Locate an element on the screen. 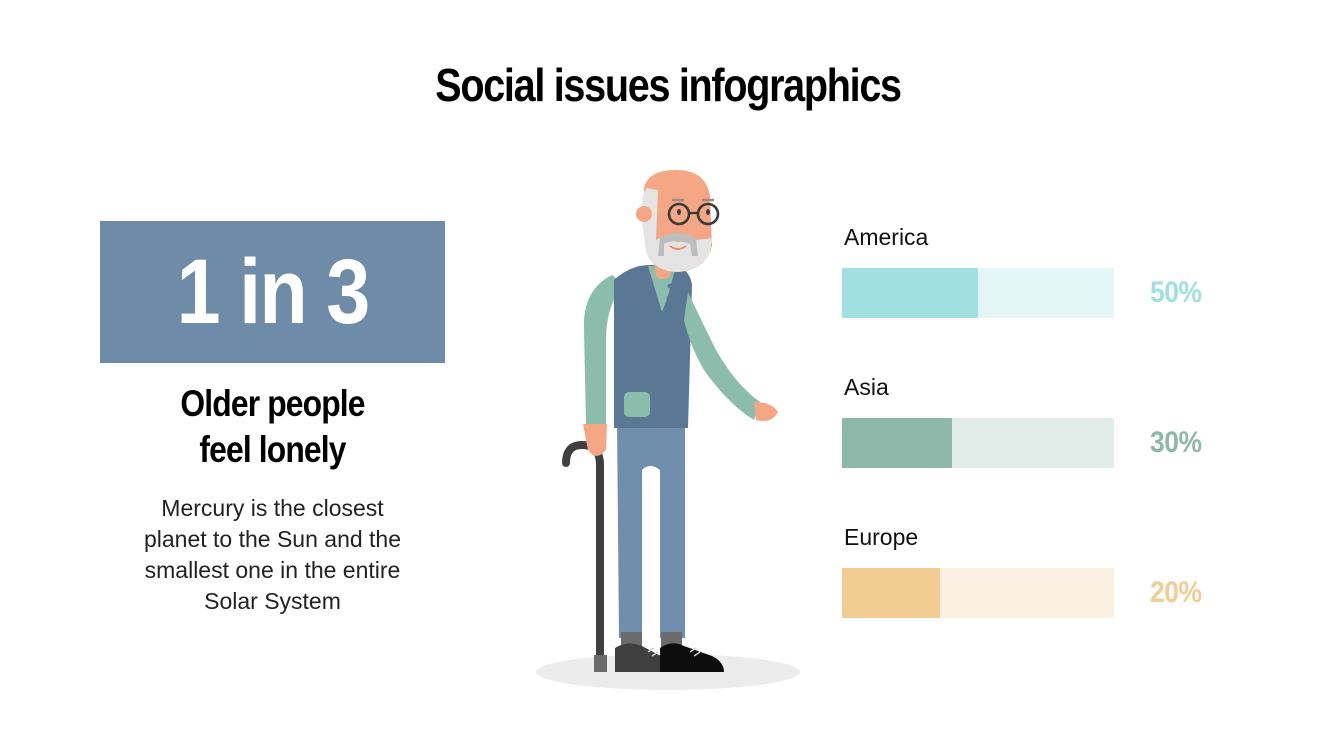  bar-label-asia: Asia is located at coordinates (866, 387).